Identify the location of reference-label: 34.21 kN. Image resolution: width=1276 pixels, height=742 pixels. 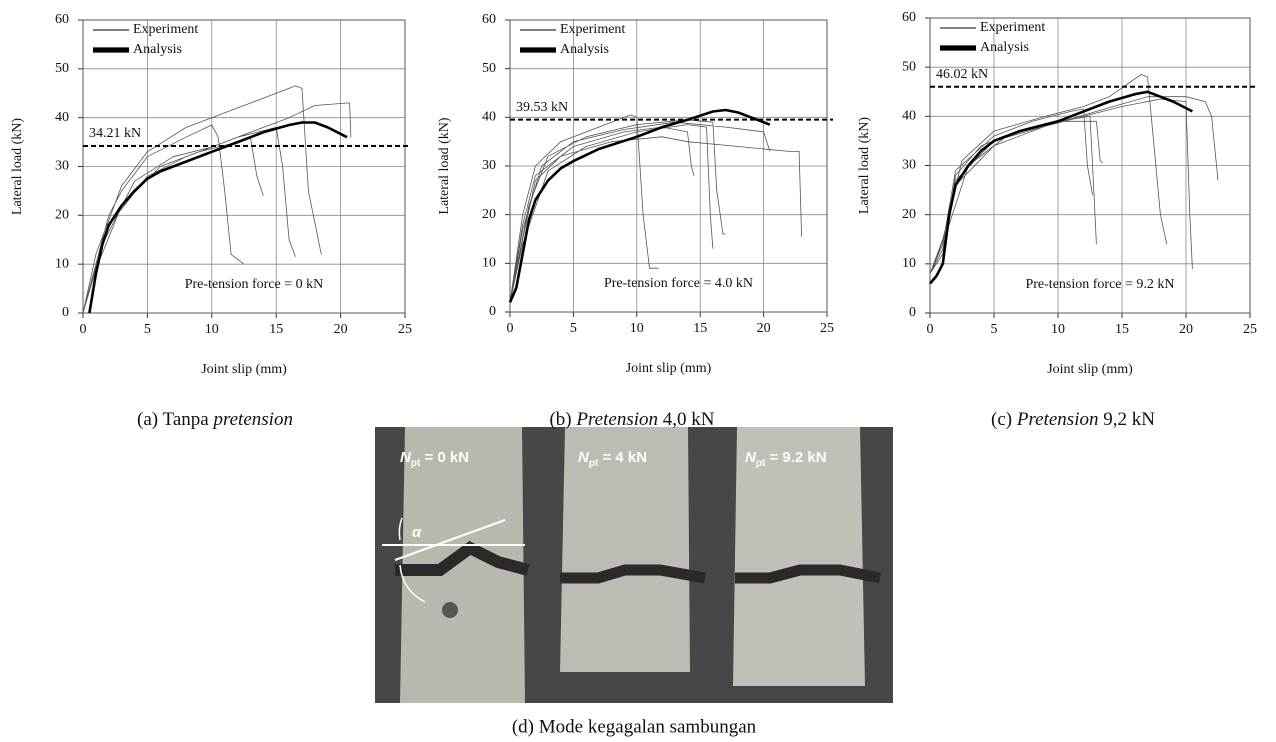
(115, 133).